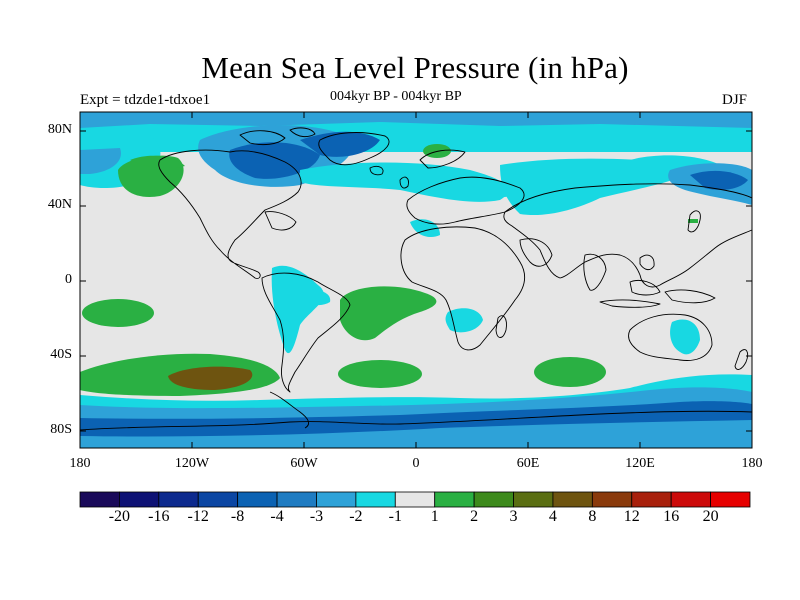 Image resolution: width=800 pixels, height=600 pixels. What do you see at coordinates (59, 204) in the screenshot?
I see `lat-label-40n: 40N` at bounding box center [59, 204].